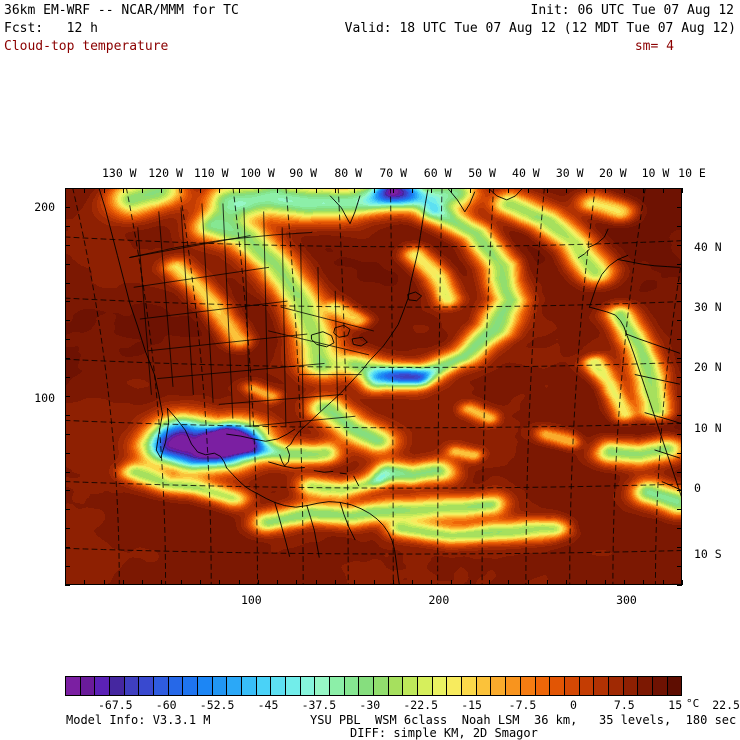  What do you see at coordinates (708, 367) in the screenshot?
I see `axis-label: 20 N` at bounding box center [708, 367].